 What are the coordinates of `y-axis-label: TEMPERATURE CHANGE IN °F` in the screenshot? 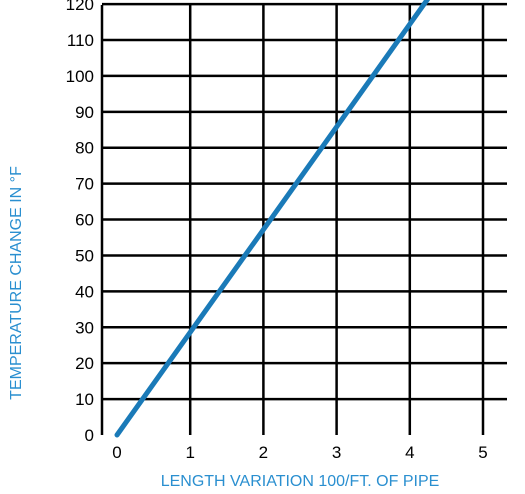 It's located at (16, 283).